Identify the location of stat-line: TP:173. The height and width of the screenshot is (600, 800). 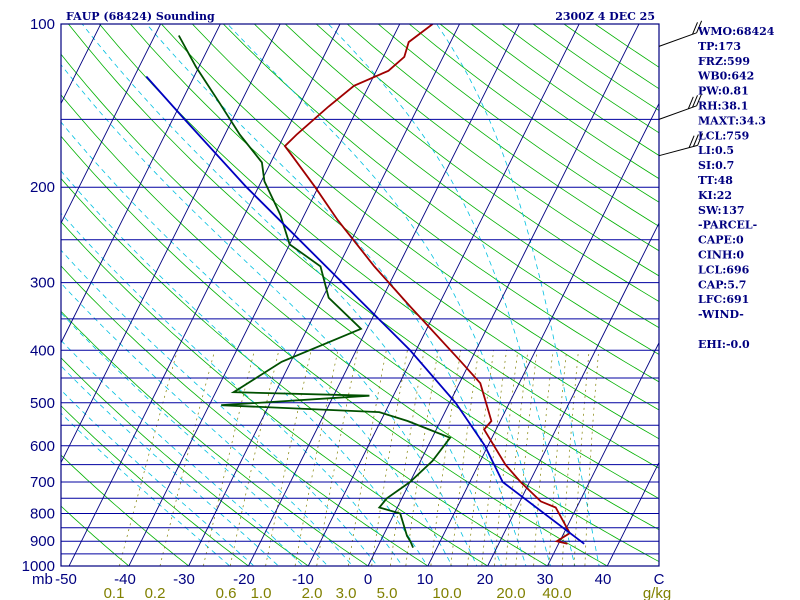
(719, 46).